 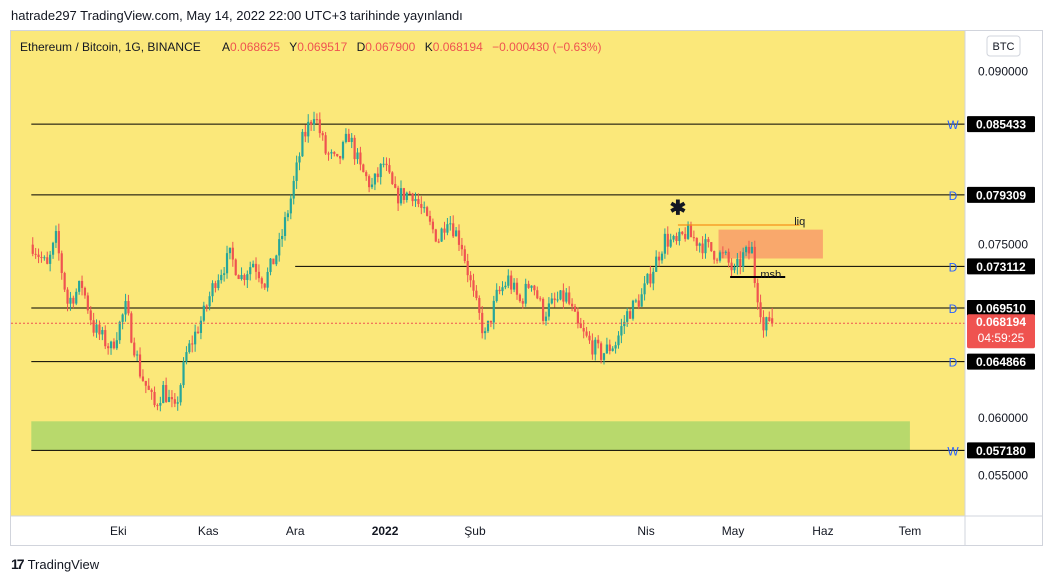 What do you see at coordinates (1001, 331) in the screenshot?
I see `last-price-tag-box` at bounding box center [1001, 331].